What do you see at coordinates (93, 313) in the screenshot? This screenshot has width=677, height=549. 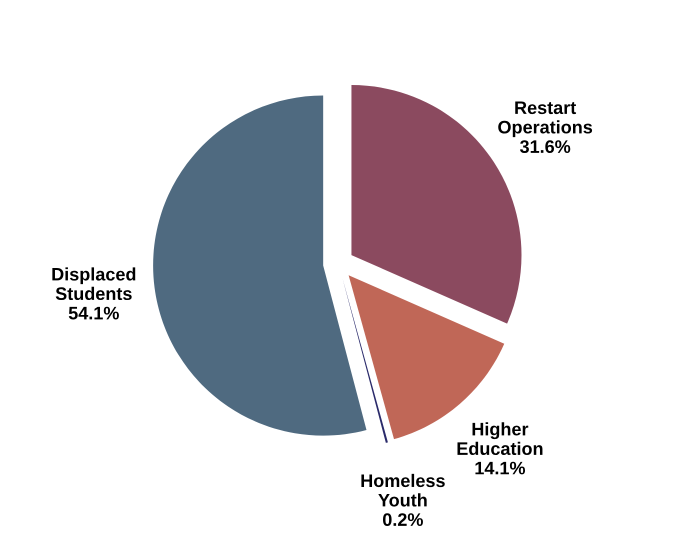 I see `data-label: 54.1%` at bounding box center [93, 313].